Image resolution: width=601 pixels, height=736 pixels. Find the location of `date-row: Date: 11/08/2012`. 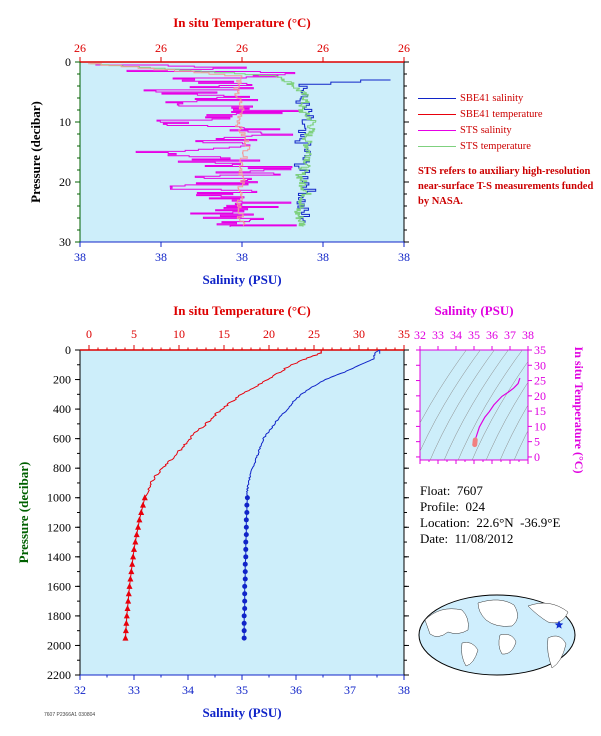

date-row: Date: 11/08/2012 is located at coordinates (466, 539).